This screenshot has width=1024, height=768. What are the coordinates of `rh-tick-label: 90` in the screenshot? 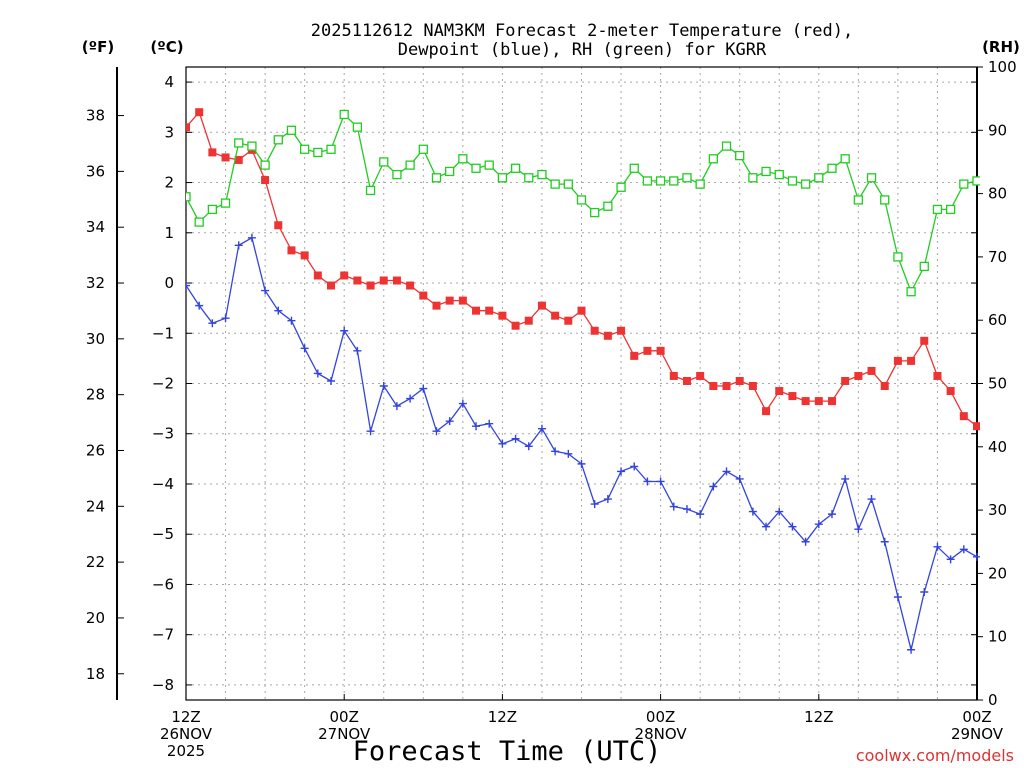 It's located at (997, 130).